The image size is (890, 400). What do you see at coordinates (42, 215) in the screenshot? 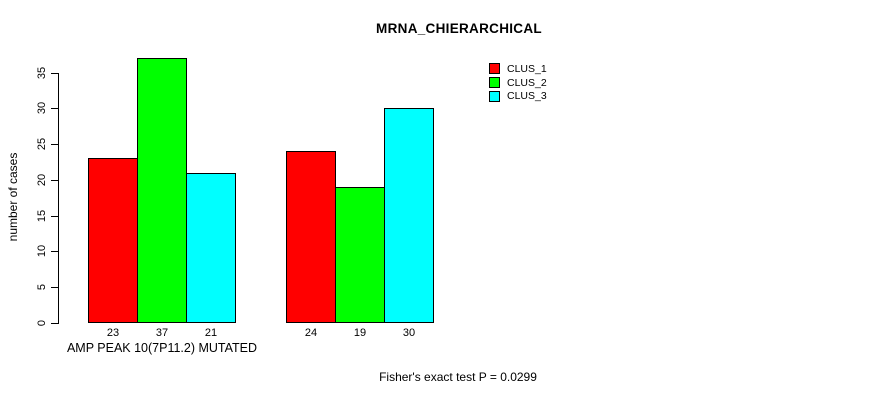
I see `y-tick-label: 15` at bounding box center [42, 215].